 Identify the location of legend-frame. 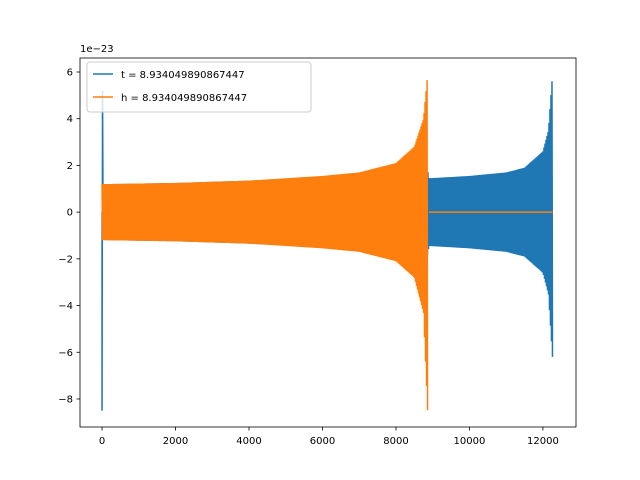
(199, 87).